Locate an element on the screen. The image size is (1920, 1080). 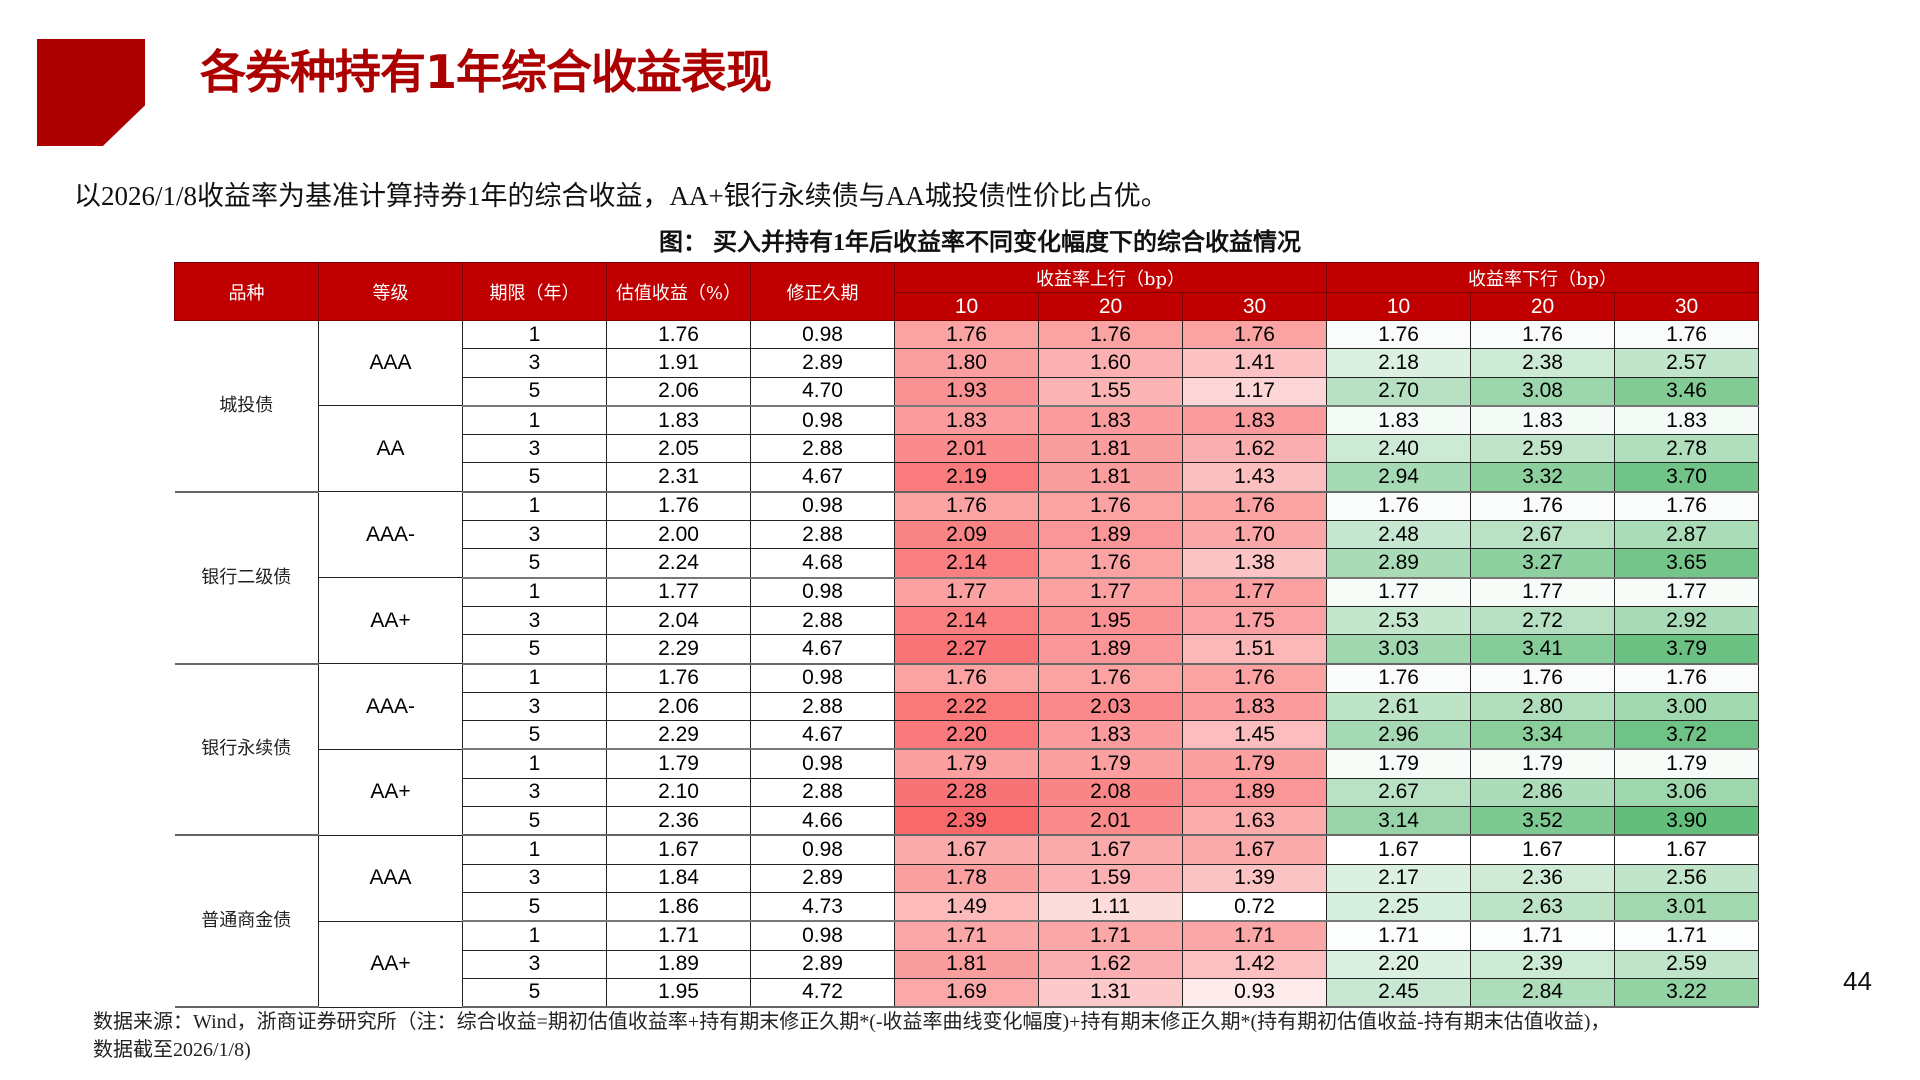
yield-cell: 2.10 is located at coordinates (678, 792).